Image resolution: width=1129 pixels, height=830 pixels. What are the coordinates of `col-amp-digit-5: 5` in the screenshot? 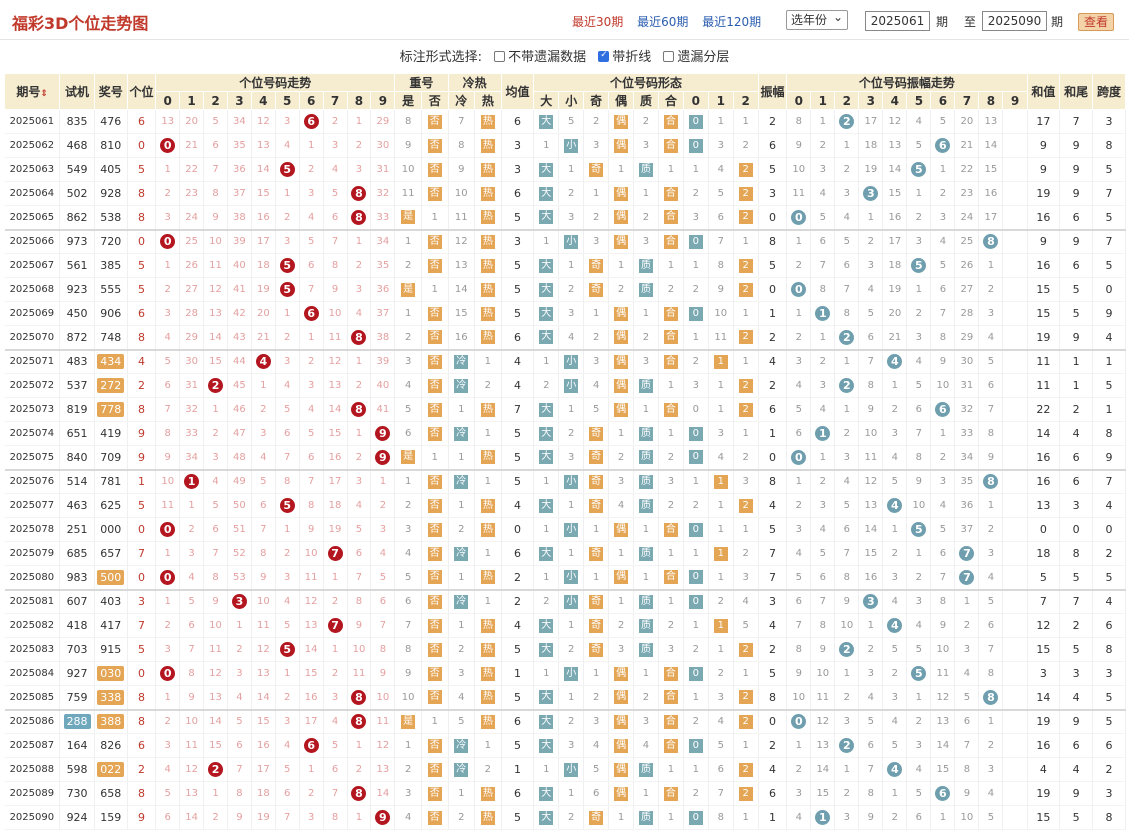 It's located at (919, 100).